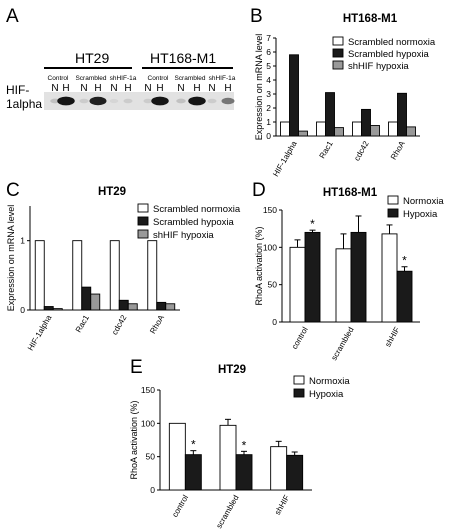 This screenshot has height=530, width=474. I want to click on x-tick-label: shHIF, so click(392, 336).